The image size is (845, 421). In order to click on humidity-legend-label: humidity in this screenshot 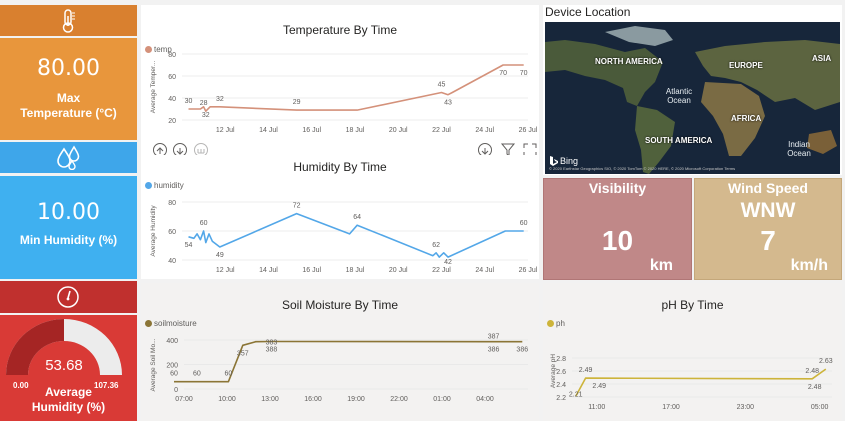, I will do `click(169, 185)`.